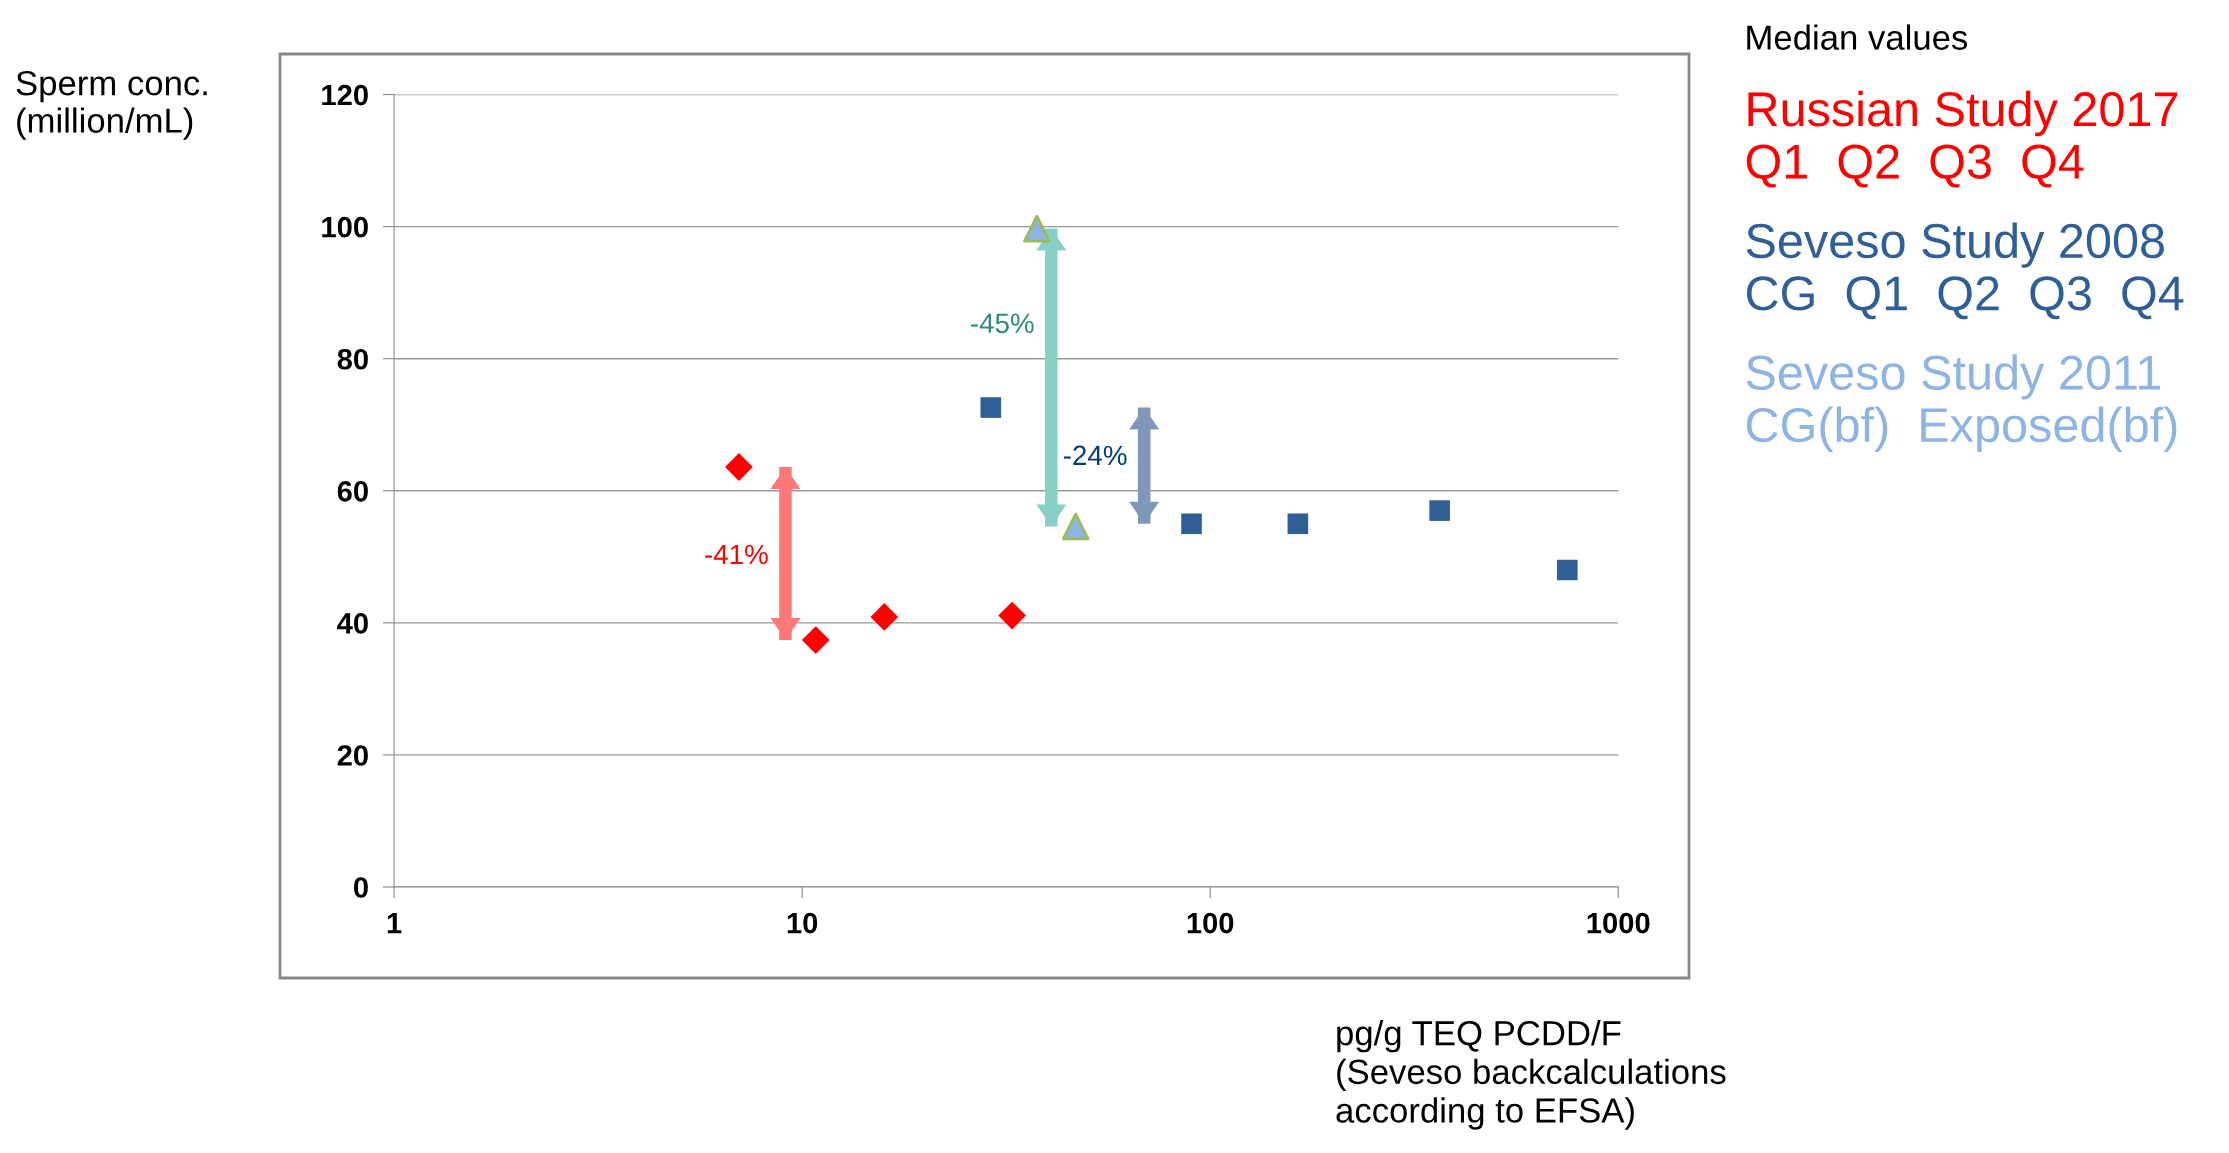 The width and height of the screenshot is (2229, 1153). I want to click on y-tick-label: 40, so click(352, 623).